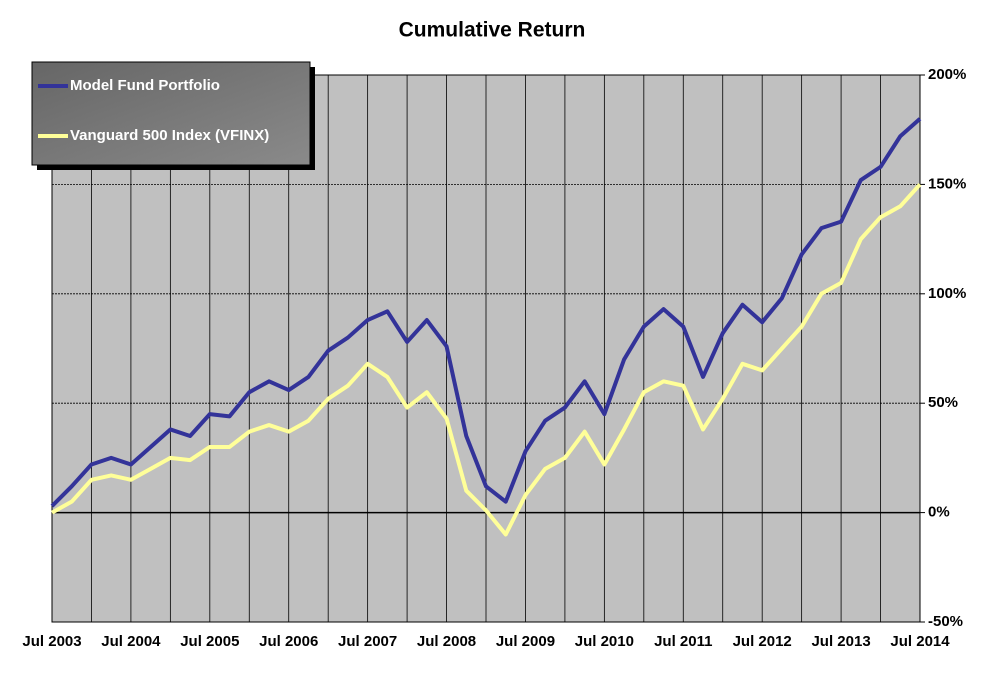 Image resolution: width=1000 pixels, height=685 pixels. What do you see at coordinates (604, 641) in the screenshot?
I see `x-tick-label: Jul 2010` at bounding box center [604, 641].